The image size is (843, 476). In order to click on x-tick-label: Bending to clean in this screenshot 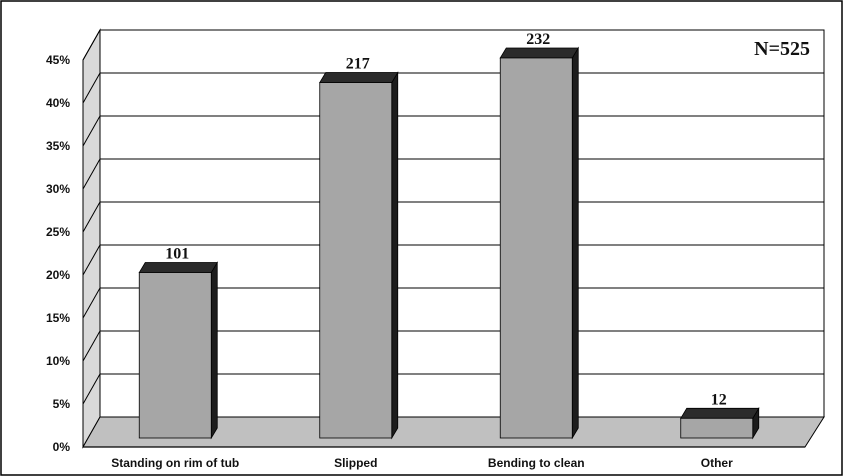, I will do `click(536, 463)`.